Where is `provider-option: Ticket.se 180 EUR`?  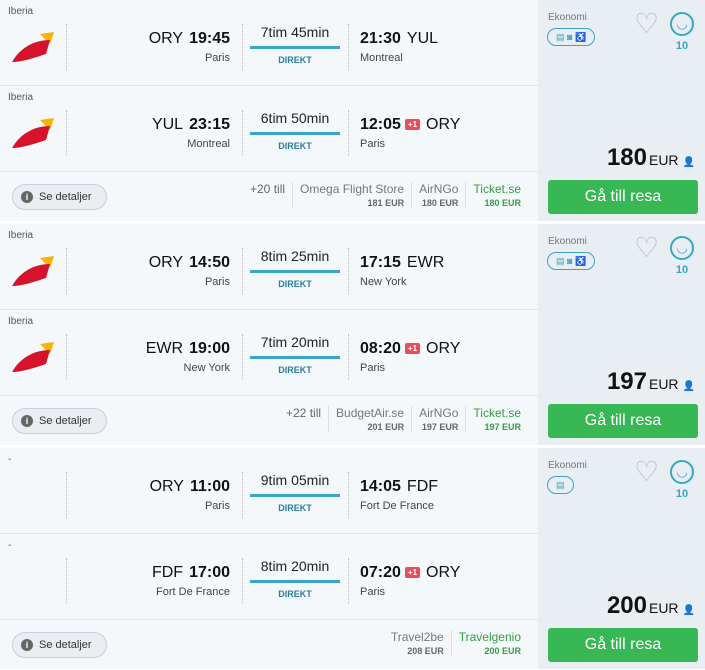
provider-option: Ticket.se 180 EUR is located at coordinates (496, 195).